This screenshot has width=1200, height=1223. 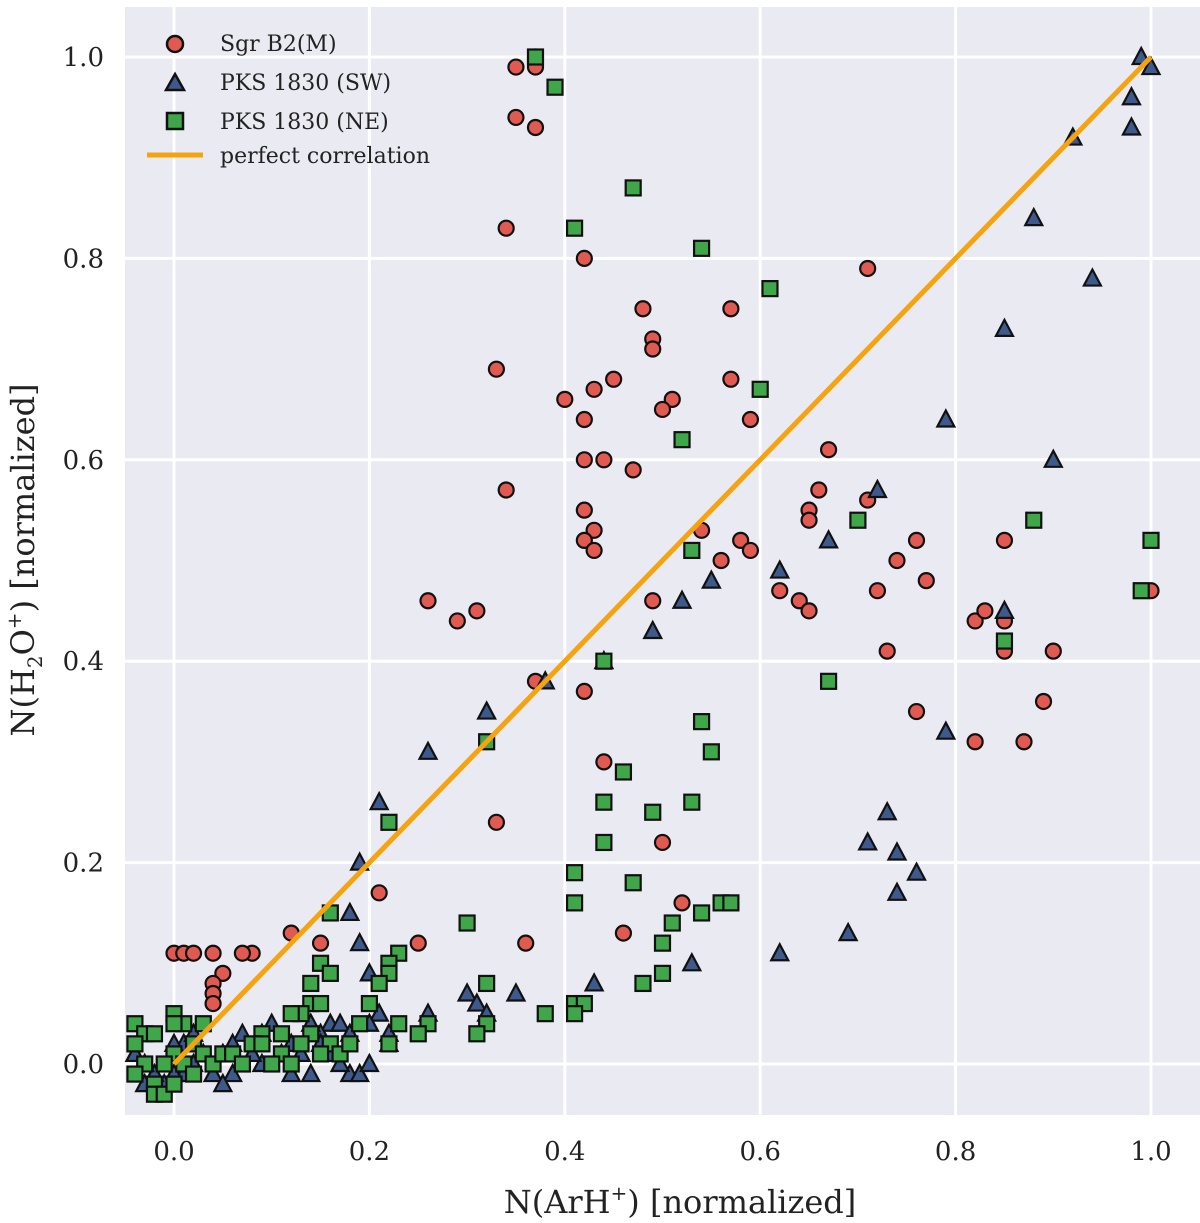 I want to click on y-tick-label: 0.8, so click(x=83, y=259).